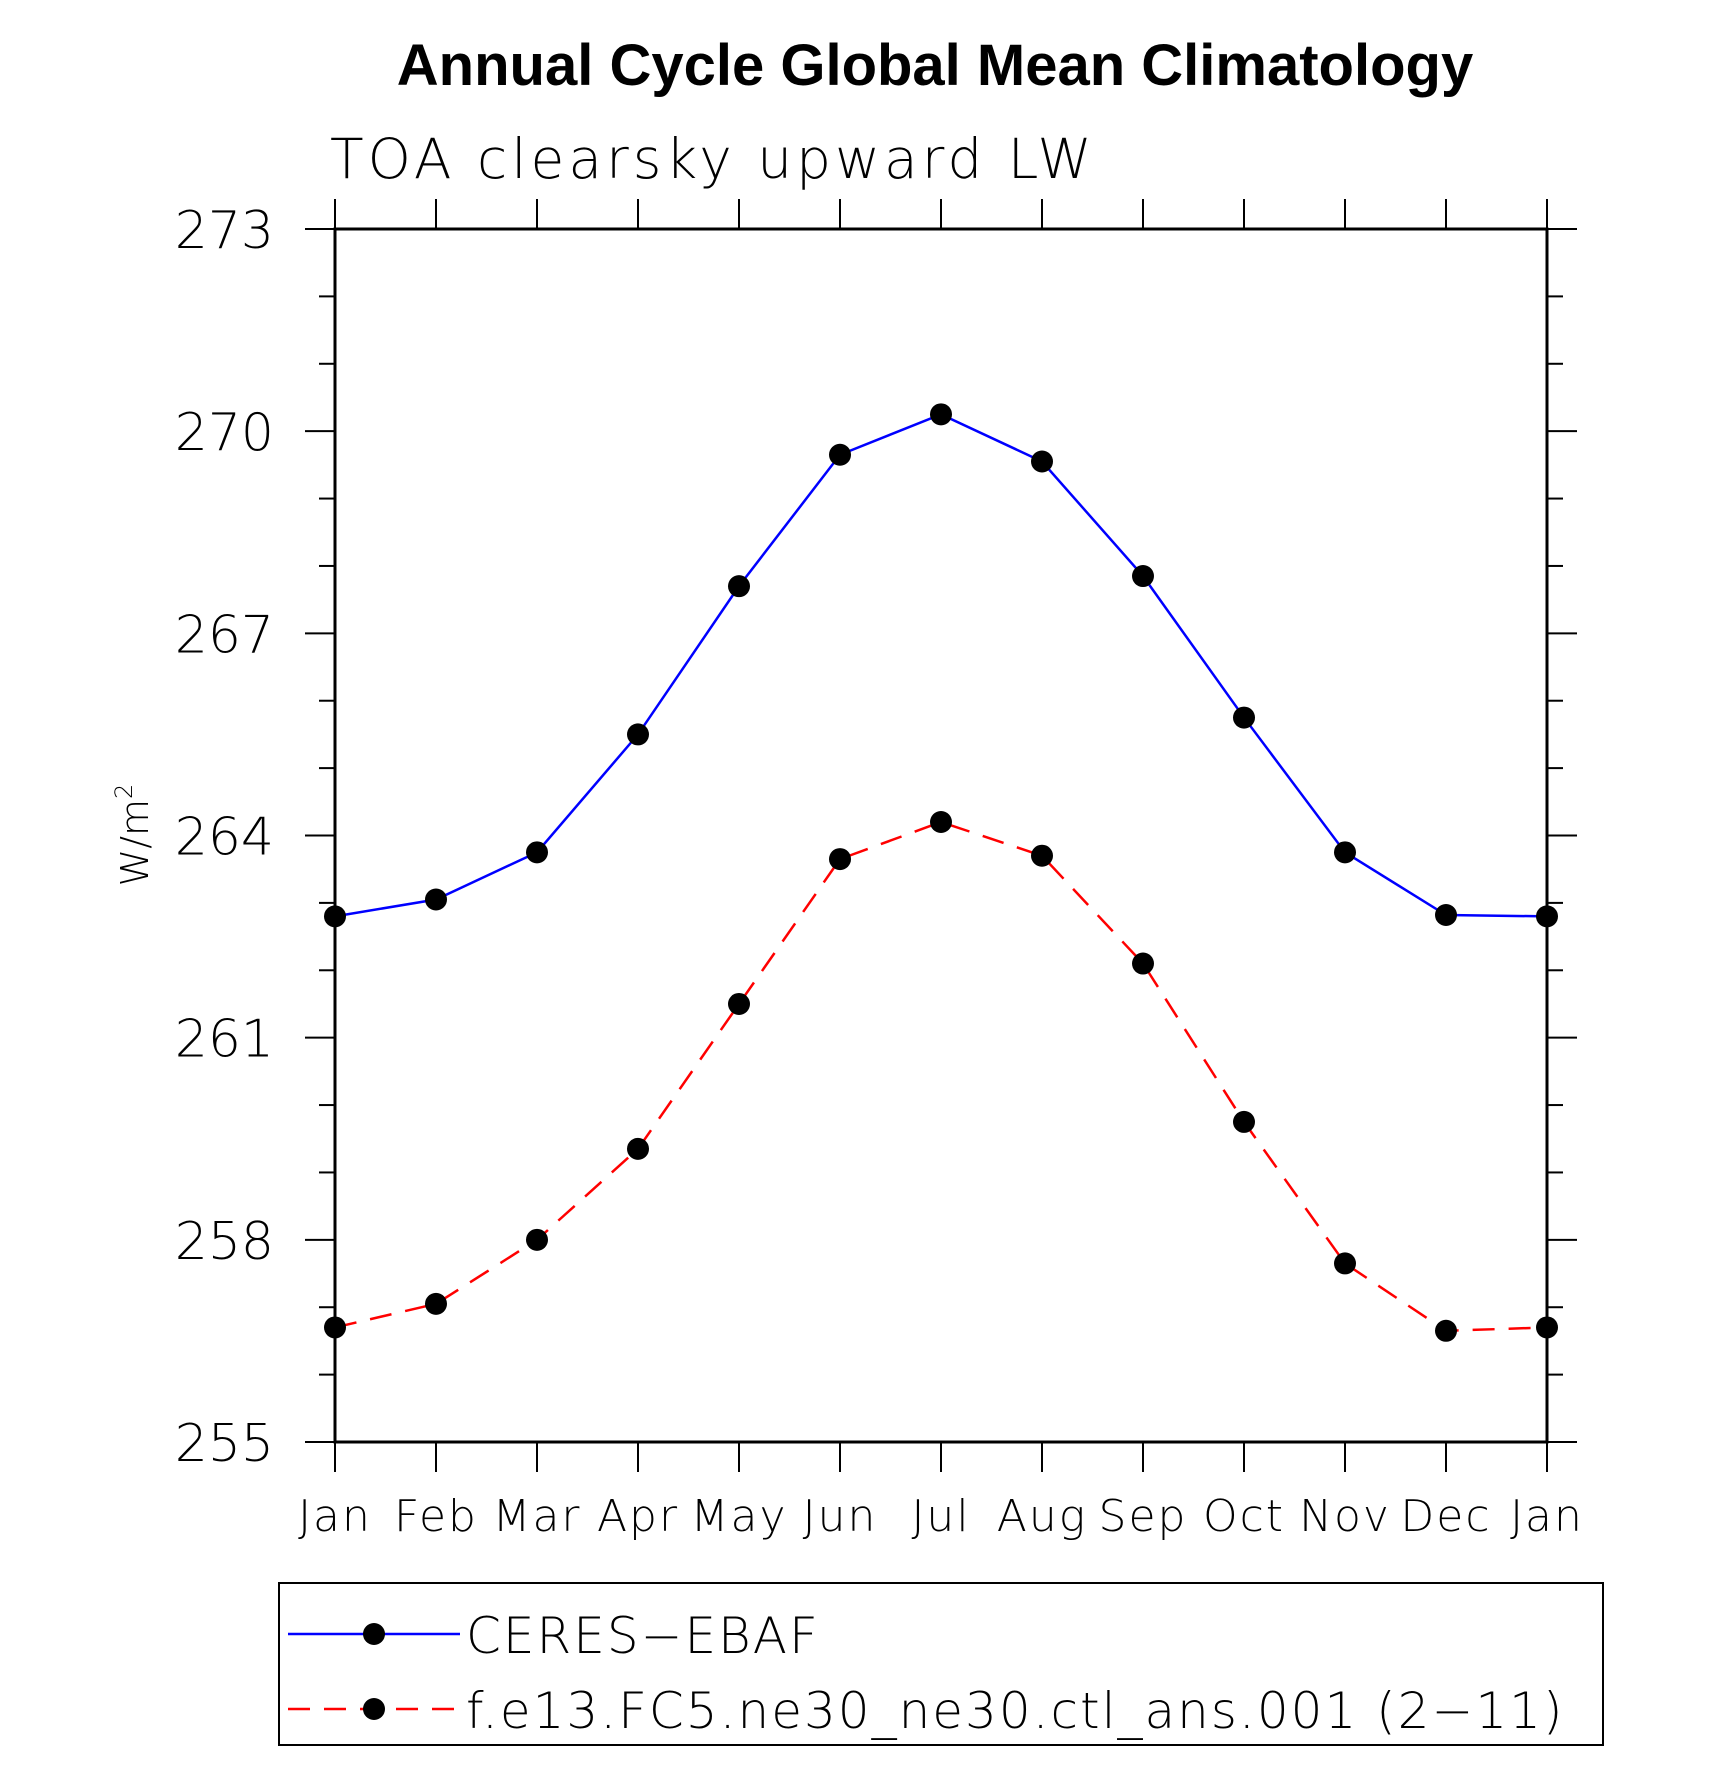  Describe the element at coordinates (713, 159) in the screenshot. I see `chart-subtitle: TOA clearsky upward LW` at that location.